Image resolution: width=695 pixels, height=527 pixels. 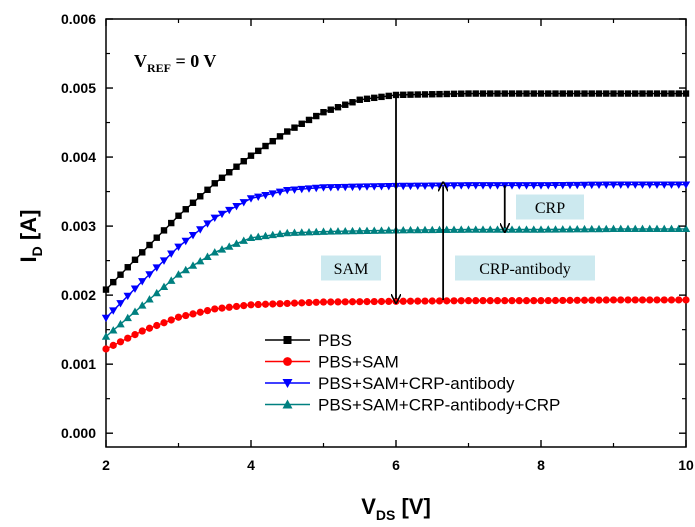 I want to click on vref-label-main: V, so click(x=140, y=61).